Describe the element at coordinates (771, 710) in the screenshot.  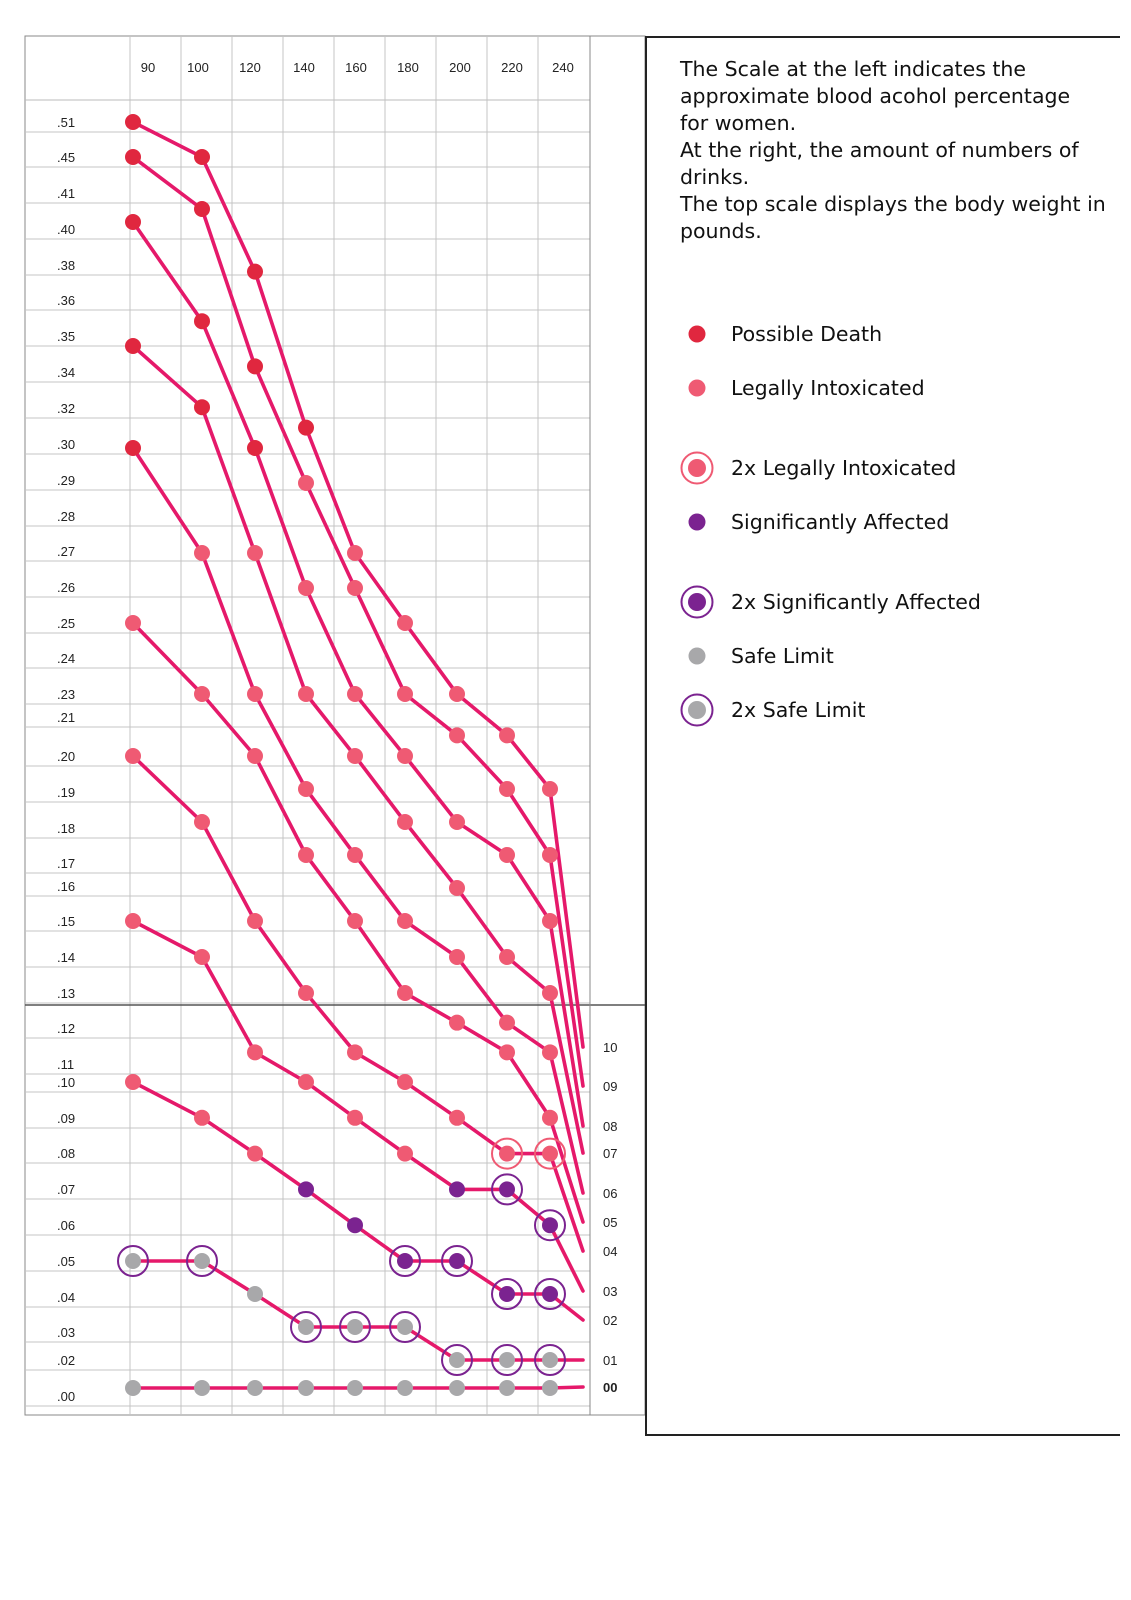
I see `legend-item-2x-safe-limit: 2x Safe Limit` at that location.